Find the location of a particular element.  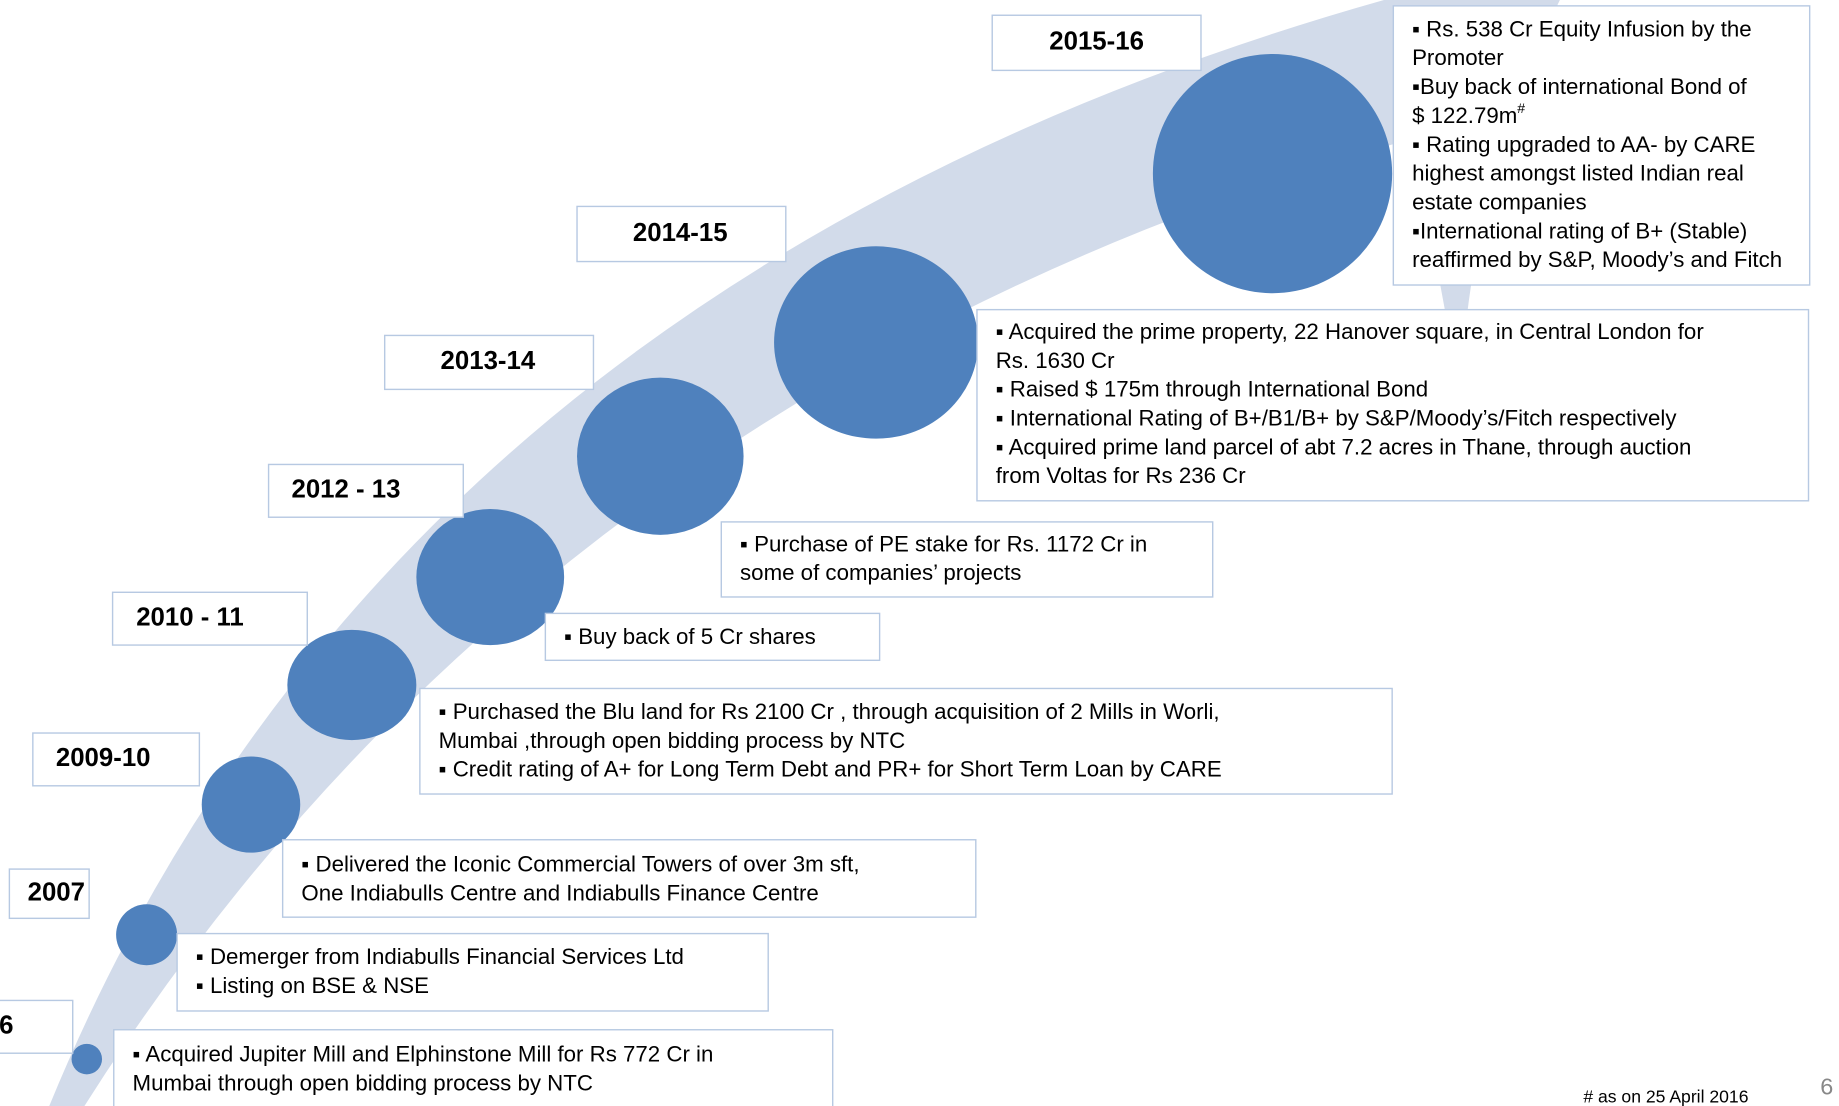

description-line: Rs. 1630 Cr is located at coordinates (1055, 360).